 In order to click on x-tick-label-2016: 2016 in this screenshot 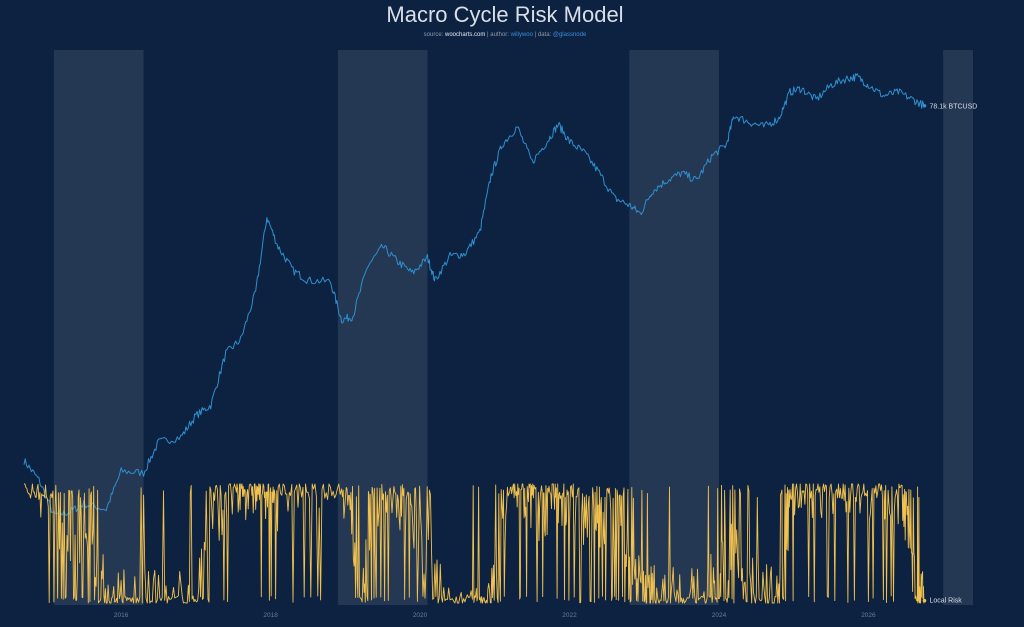, I will do `click(121, 615)`.